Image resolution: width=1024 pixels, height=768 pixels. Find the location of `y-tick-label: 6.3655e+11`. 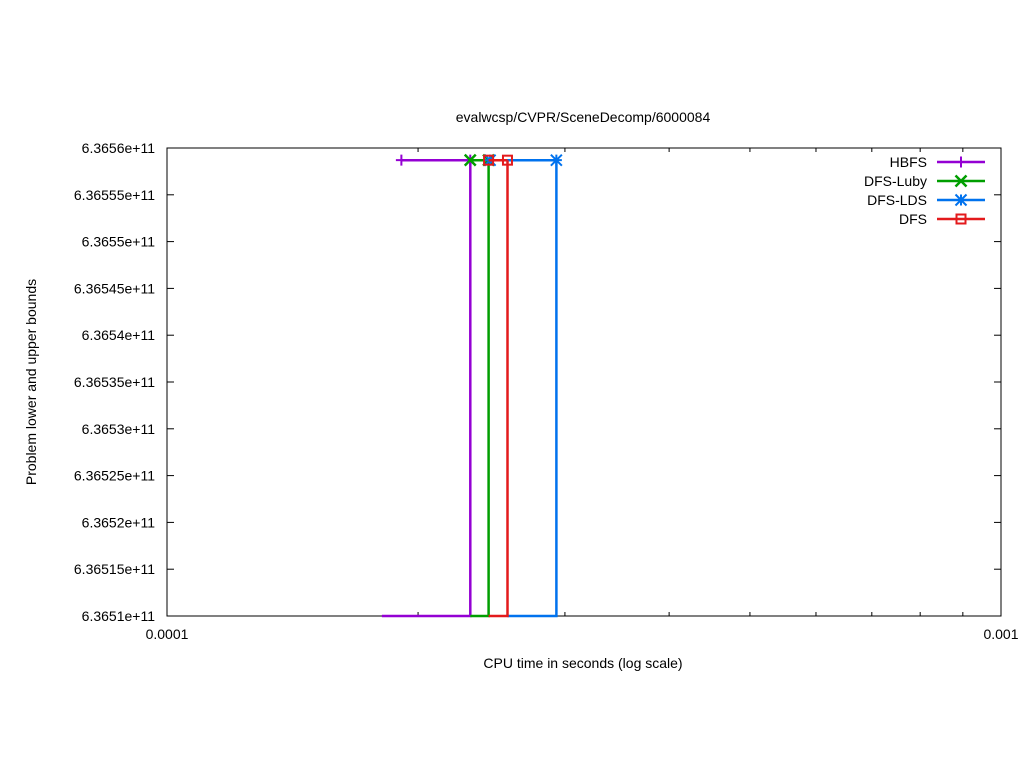

y-tick-label: 6.3655e+11 is located at coordinates (119, 242).